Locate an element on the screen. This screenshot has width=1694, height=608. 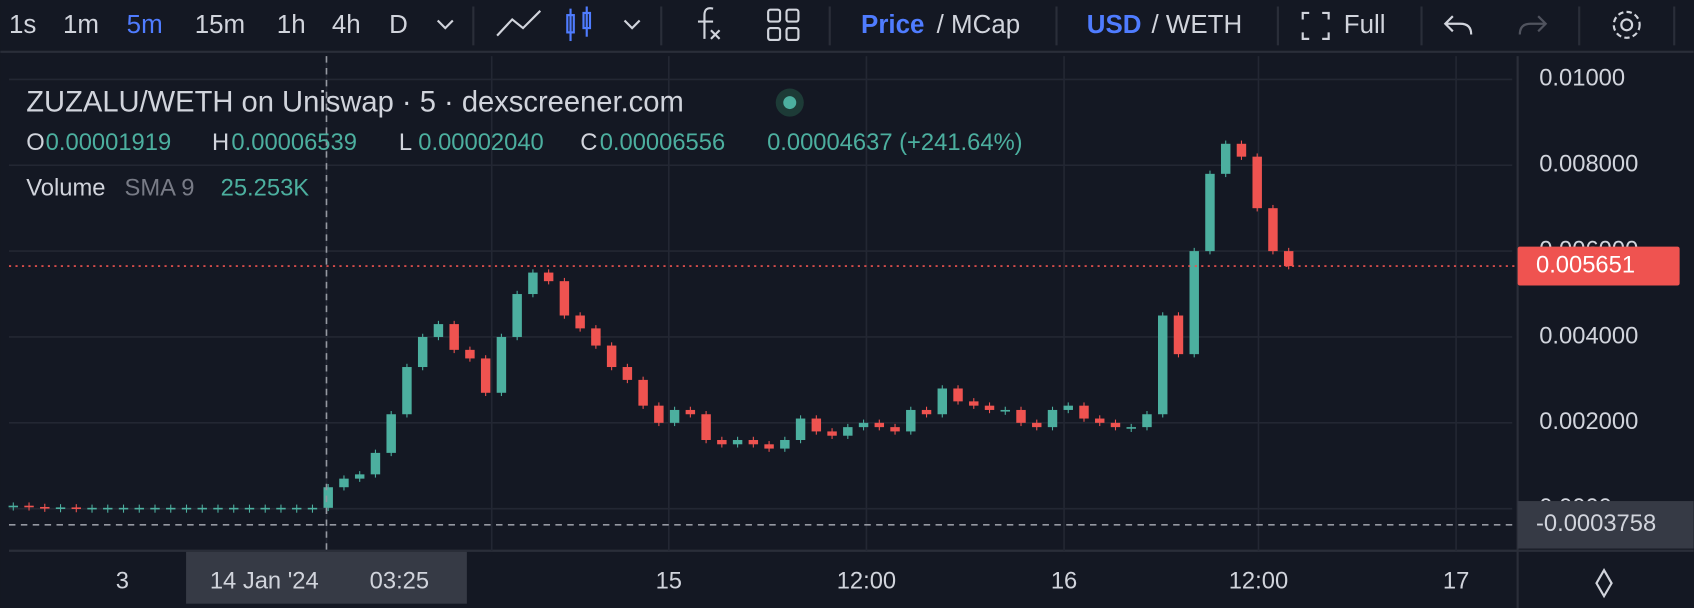
ohlc-key: L is located at coordinates (405, 142).